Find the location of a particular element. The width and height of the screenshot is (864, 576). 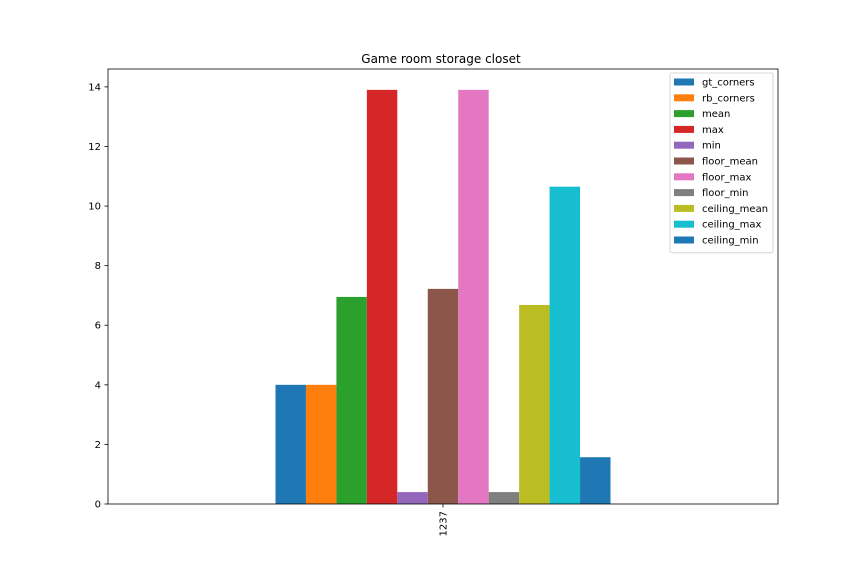

legend-swatch-floor_max is located at coordinates (684, 177).